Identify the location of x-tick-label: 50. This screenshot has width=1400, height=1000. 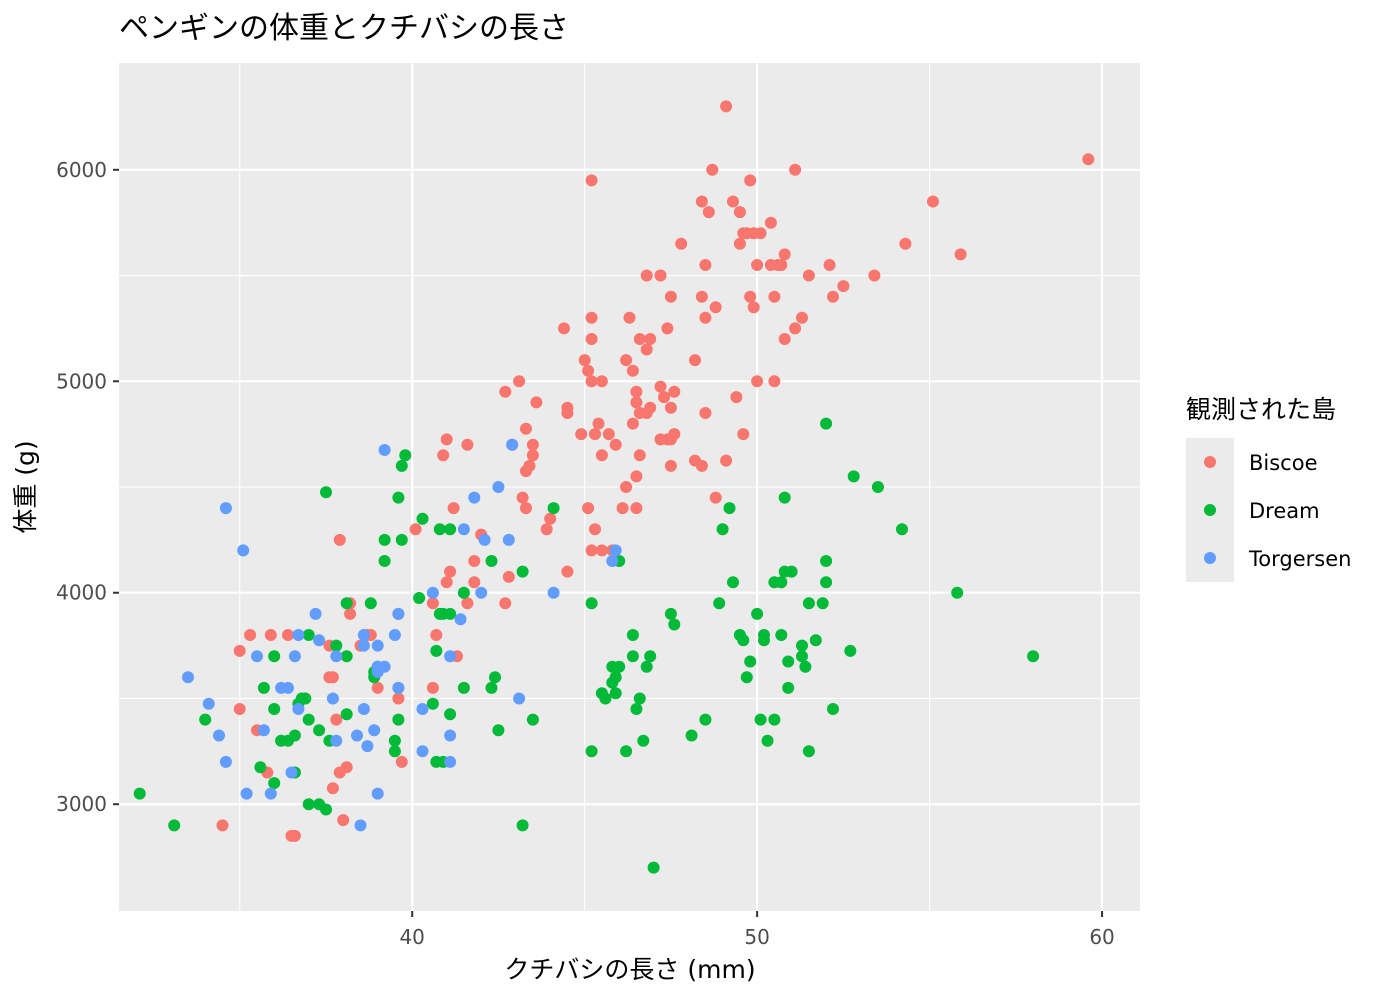
(756, 937).